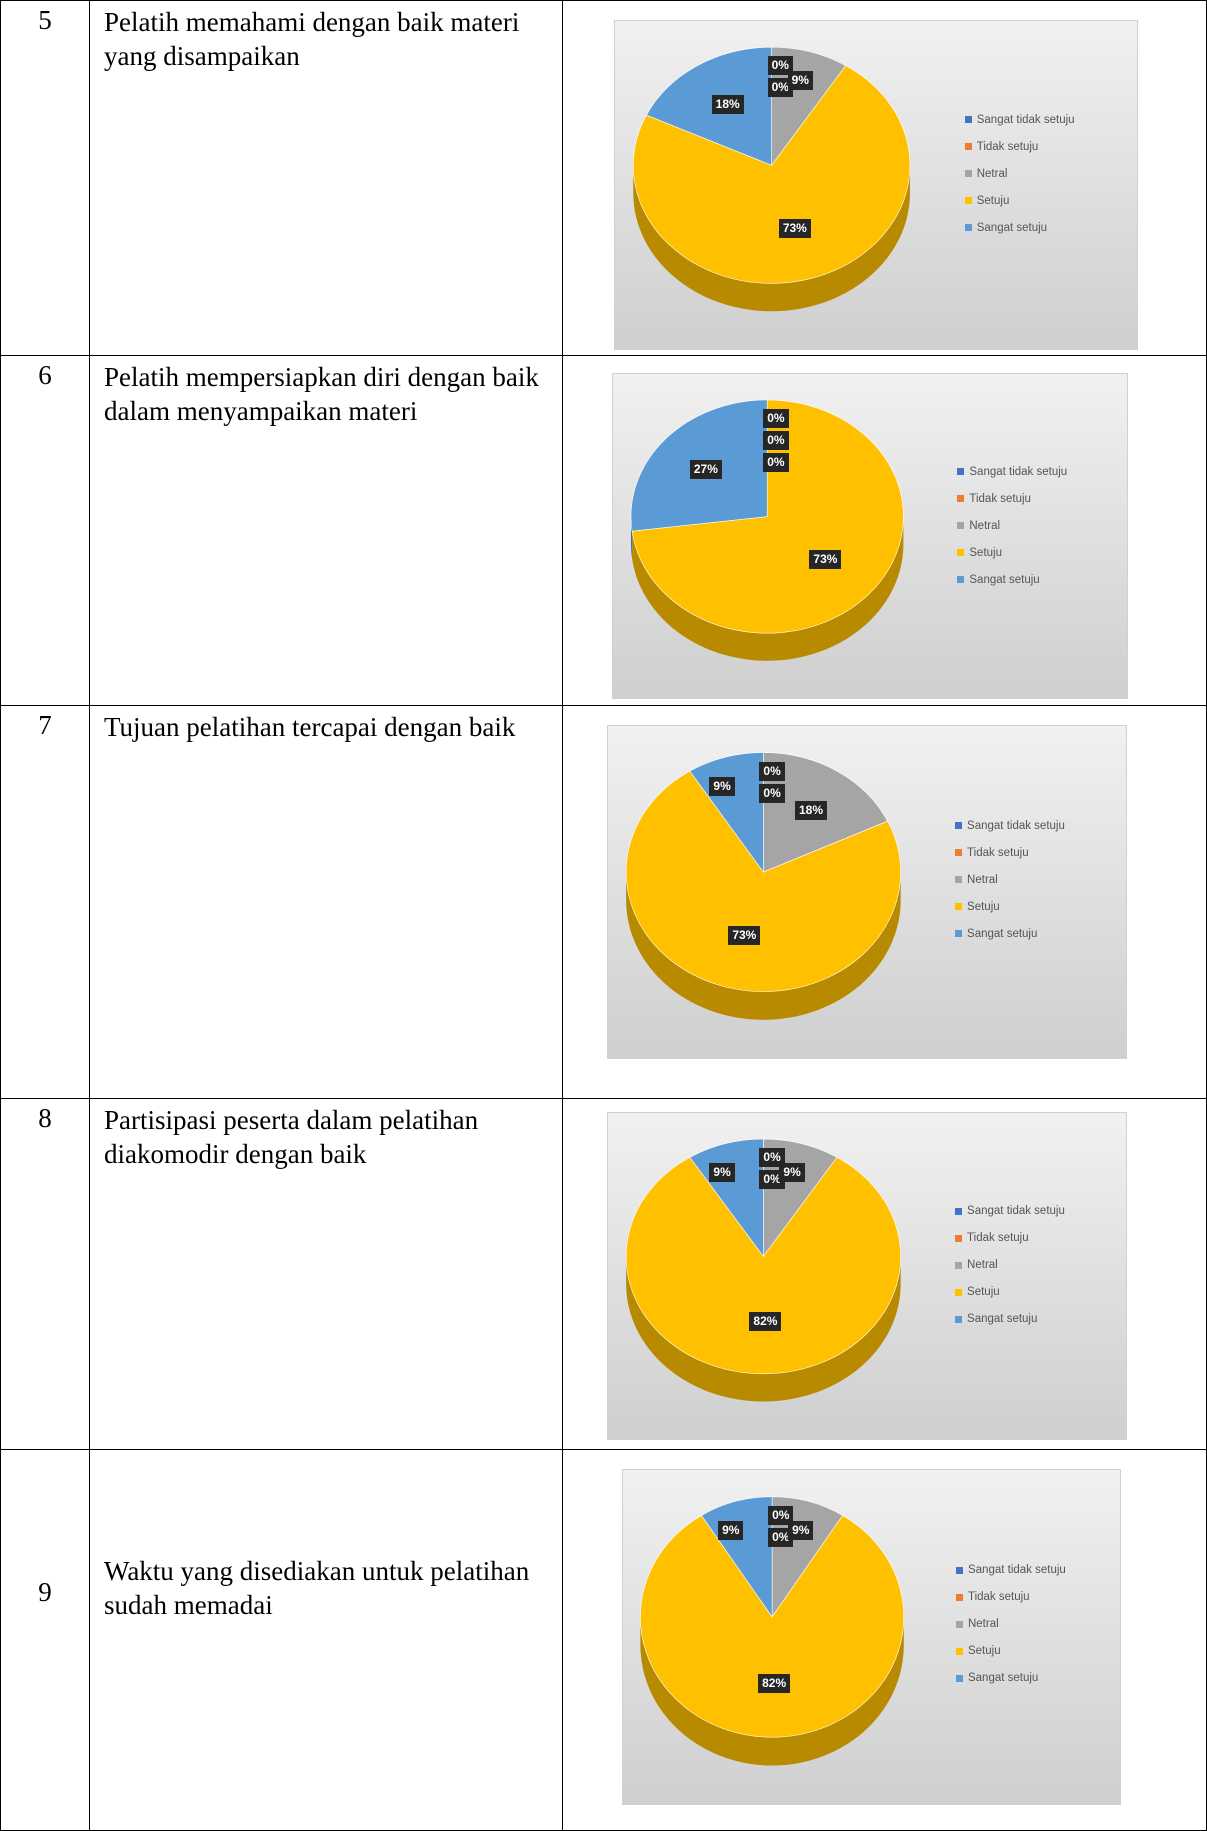 The width and height of the screenshot is (1207, 1831). Describe the element at coordinates (45, 902) in the screenshot. I see `row-number: 7` at that location.